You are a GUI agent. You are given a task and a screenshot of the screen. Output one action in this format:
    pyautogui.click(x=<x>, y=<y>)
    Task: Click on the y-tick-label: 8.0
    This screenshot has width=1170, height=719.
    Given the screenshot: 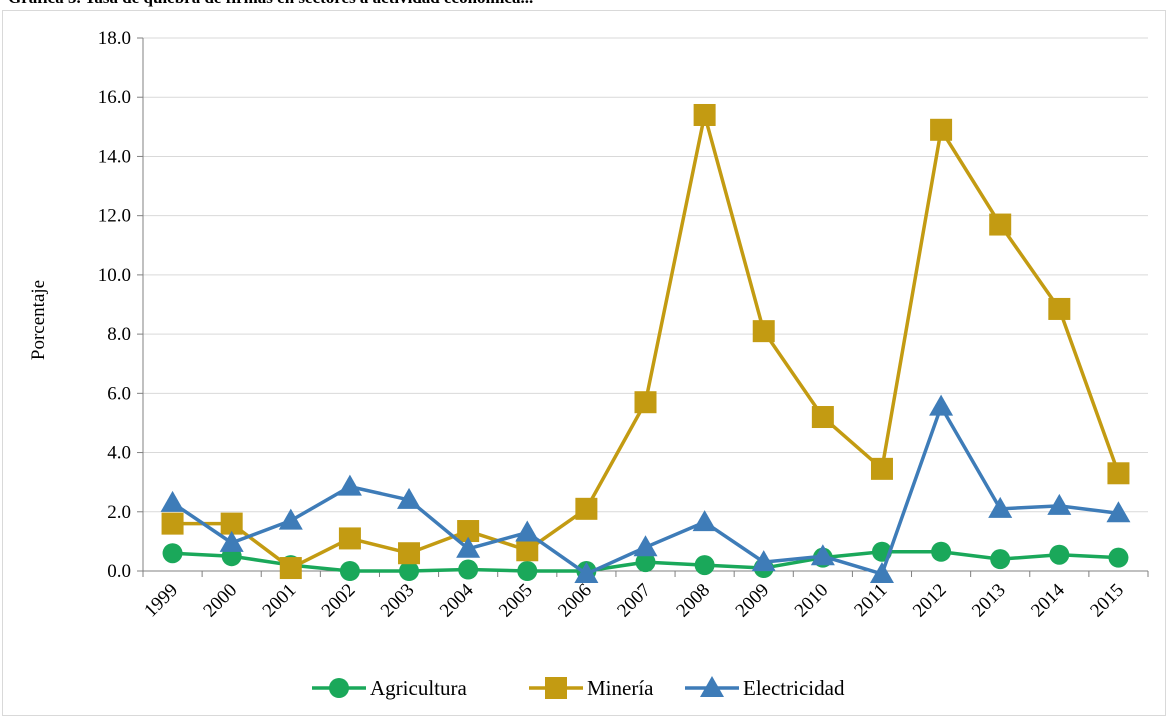 What is the action you would take?
    pyautogui.click(x=119, y=334)
    